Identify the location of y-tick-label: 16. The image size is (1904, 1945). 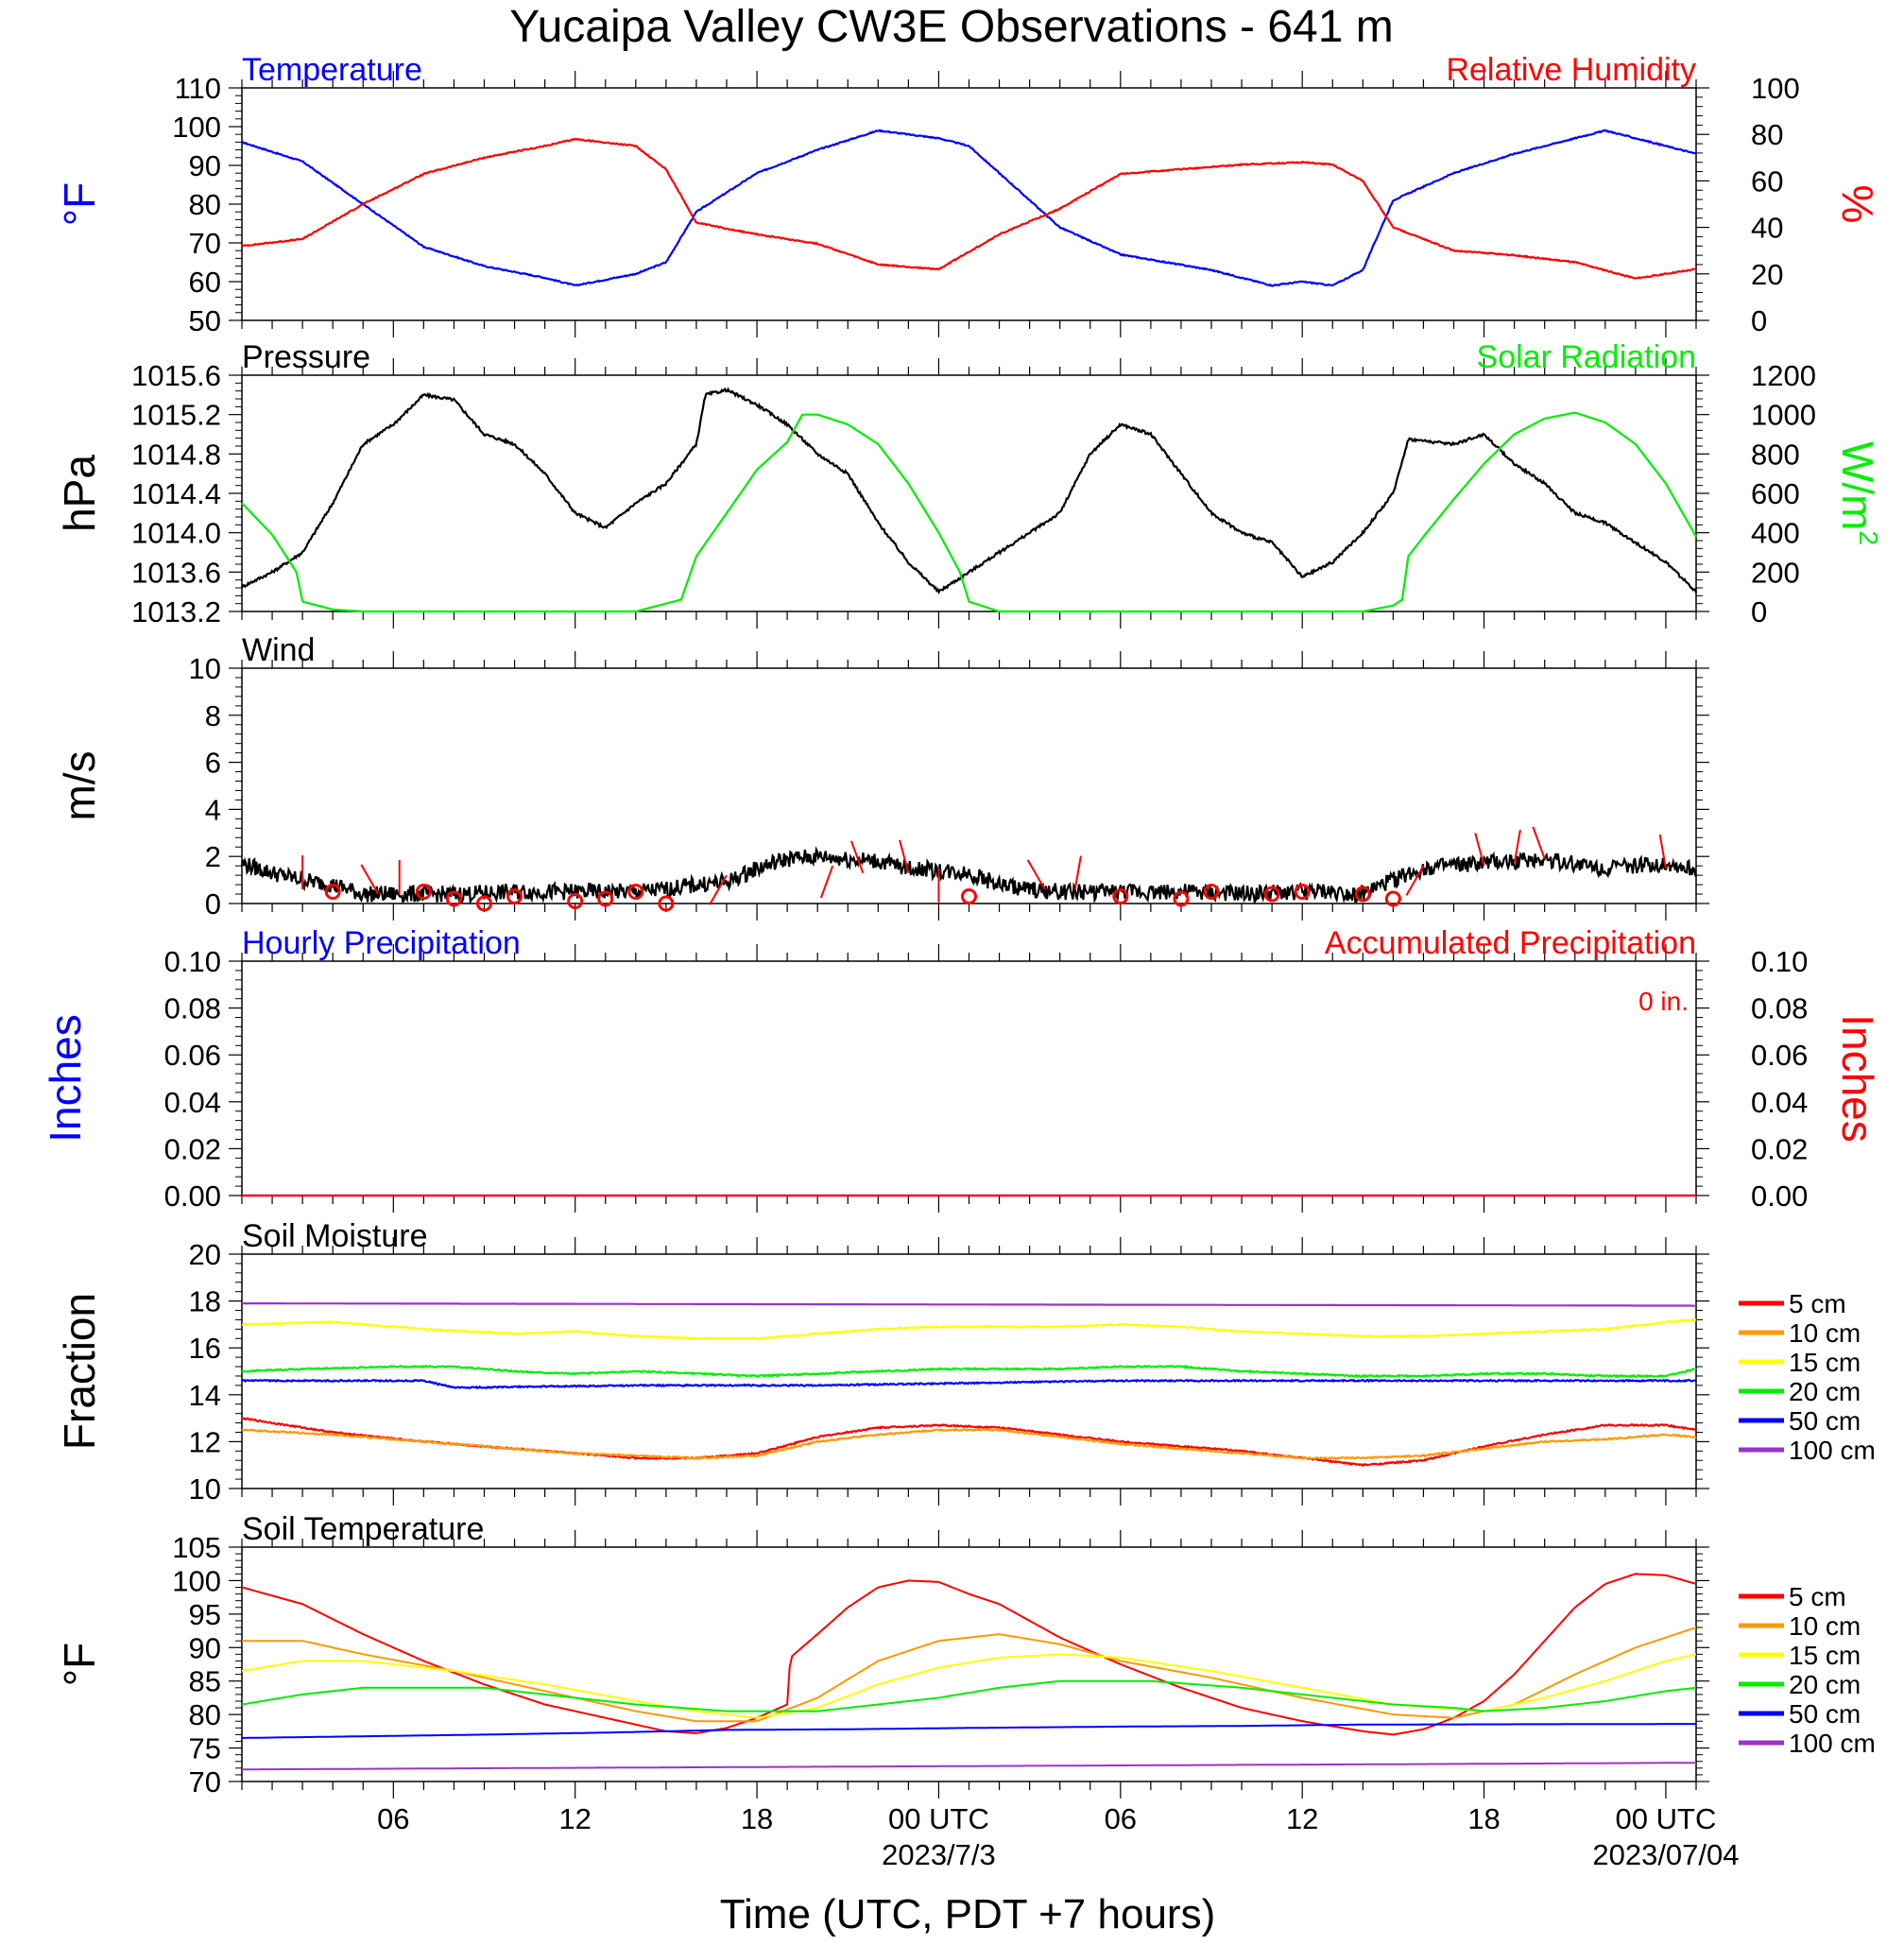
(205, 1348).